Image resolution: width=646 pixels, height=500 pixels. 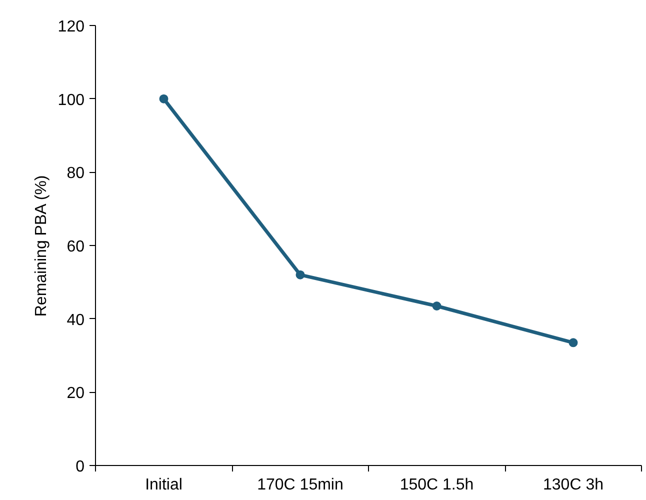 I want to click on y-tick-label: 60, so click(x=75, y=247).